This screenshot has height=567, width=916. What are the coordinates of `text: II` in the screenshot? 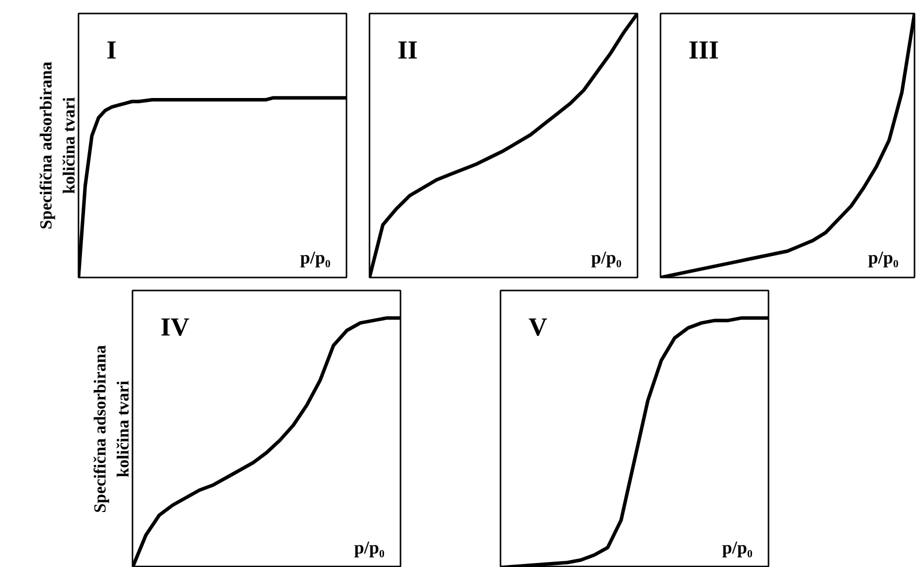 It's located at (408, 50).